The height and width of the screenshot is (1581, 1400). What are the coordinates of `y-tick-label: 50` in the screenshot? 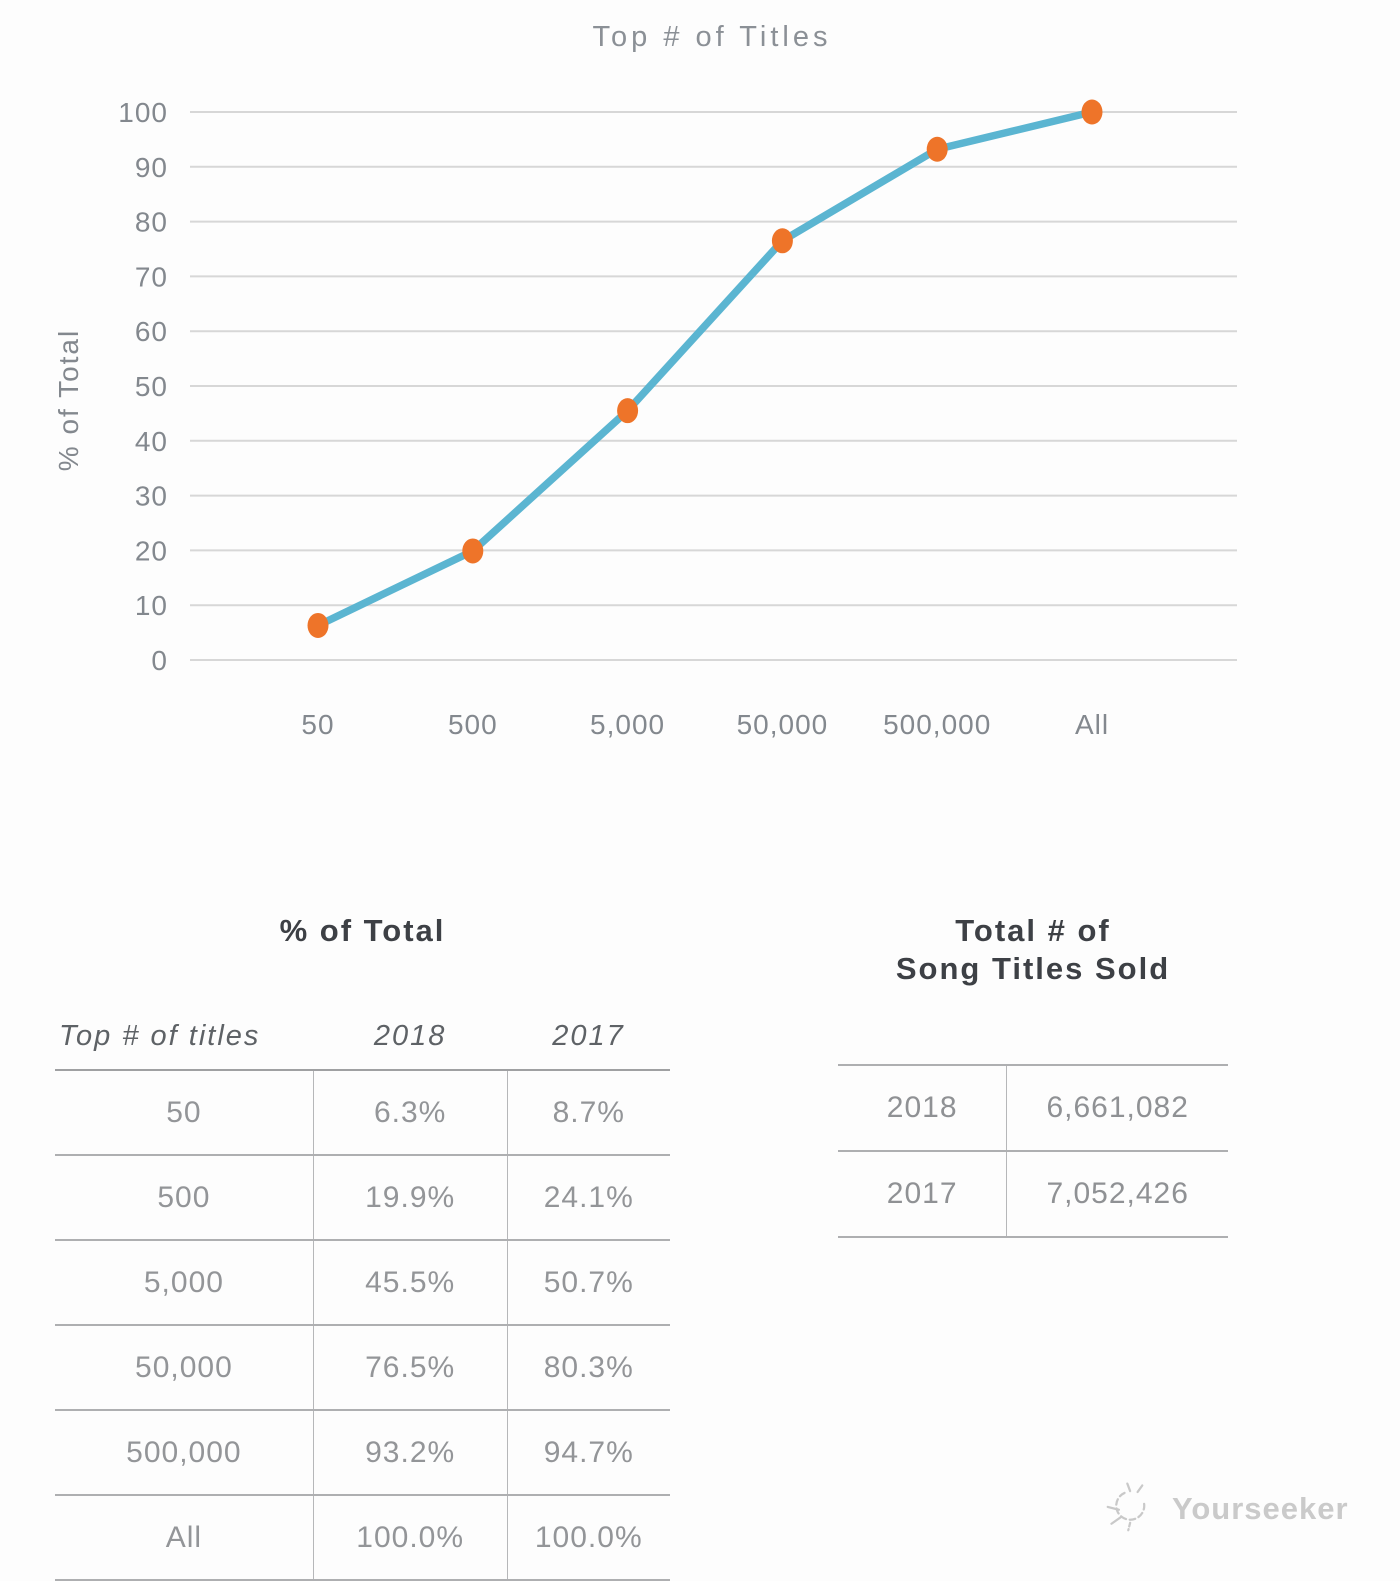 It's located at (151, 386).